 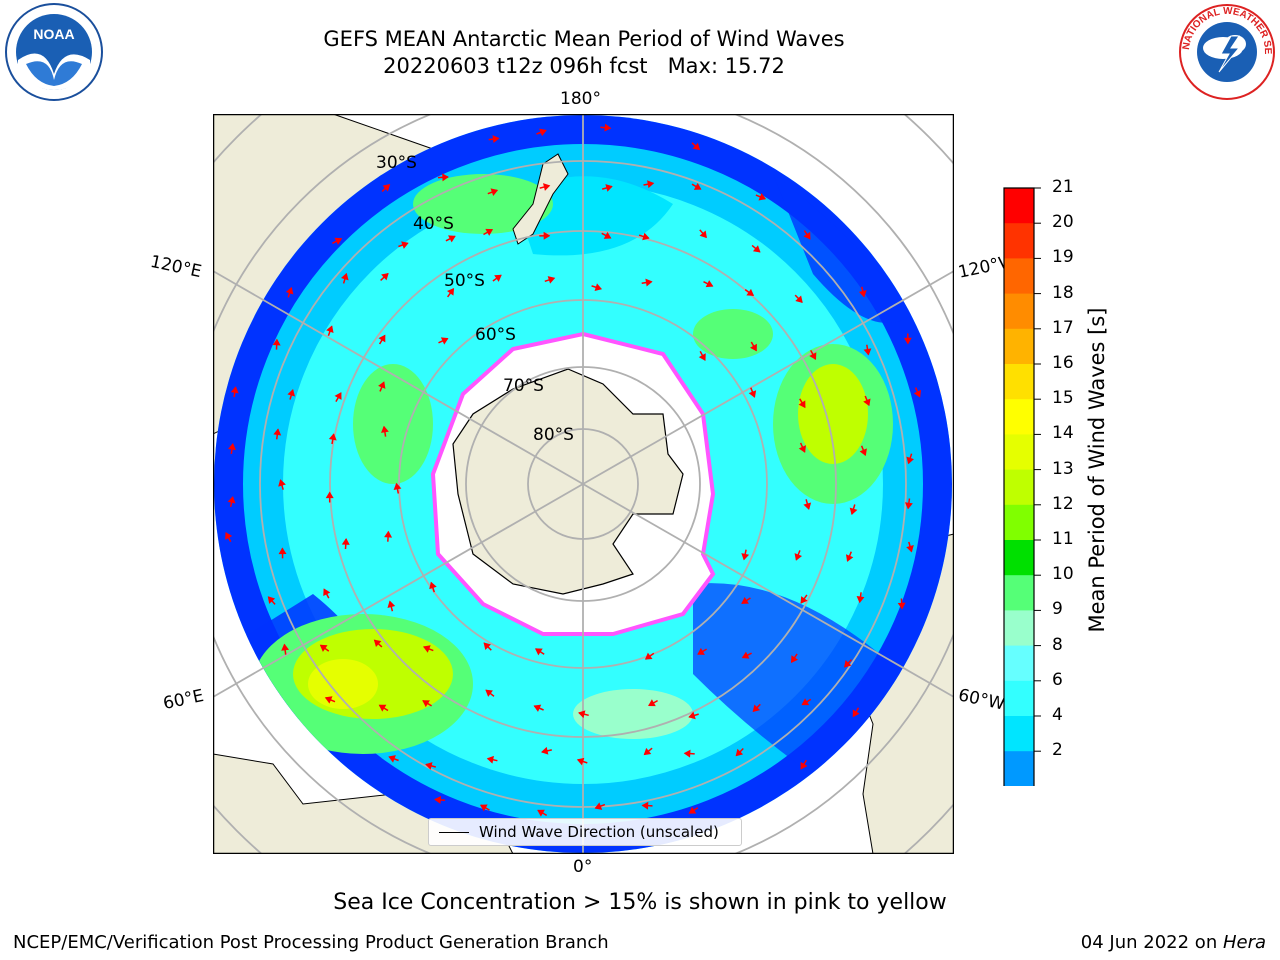 I want to click on colorbar-tick-label: 17, so click(x=1063, y=327).